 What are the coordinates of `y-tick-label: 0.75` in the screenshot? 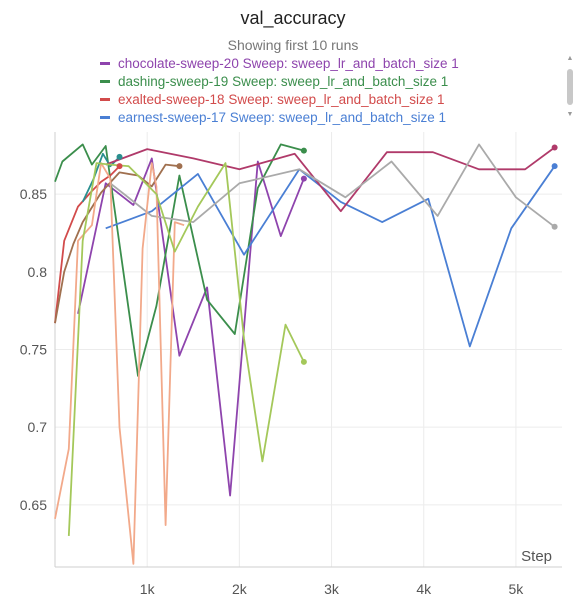 It's located at (33, 350).